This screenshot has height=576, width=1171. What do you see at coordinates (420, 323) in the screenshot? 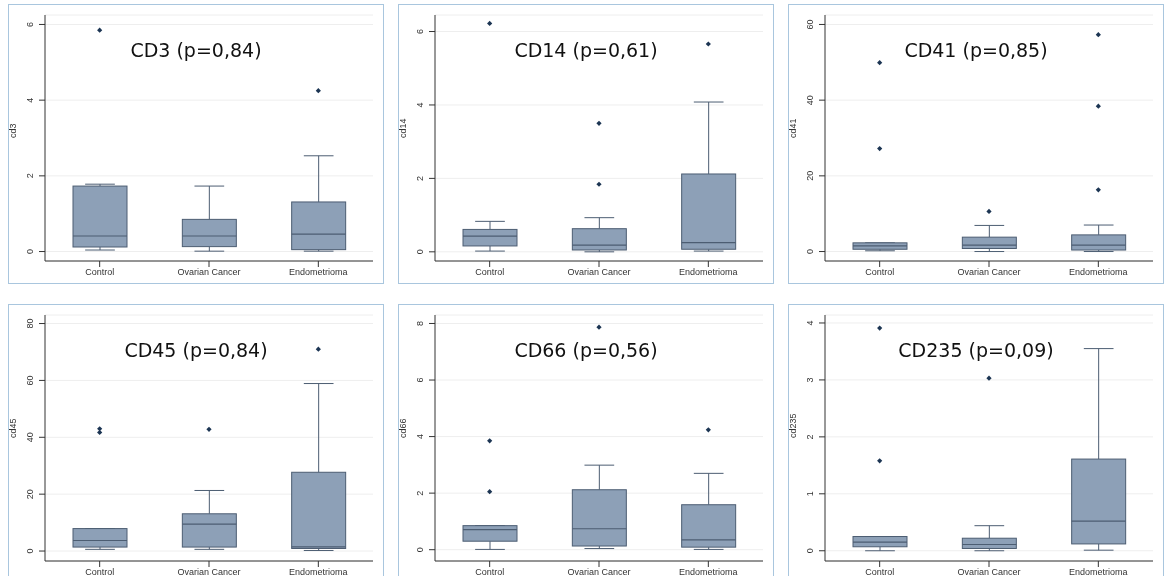
I see `y-tick-label: 8` at bounding box center [420, 323].